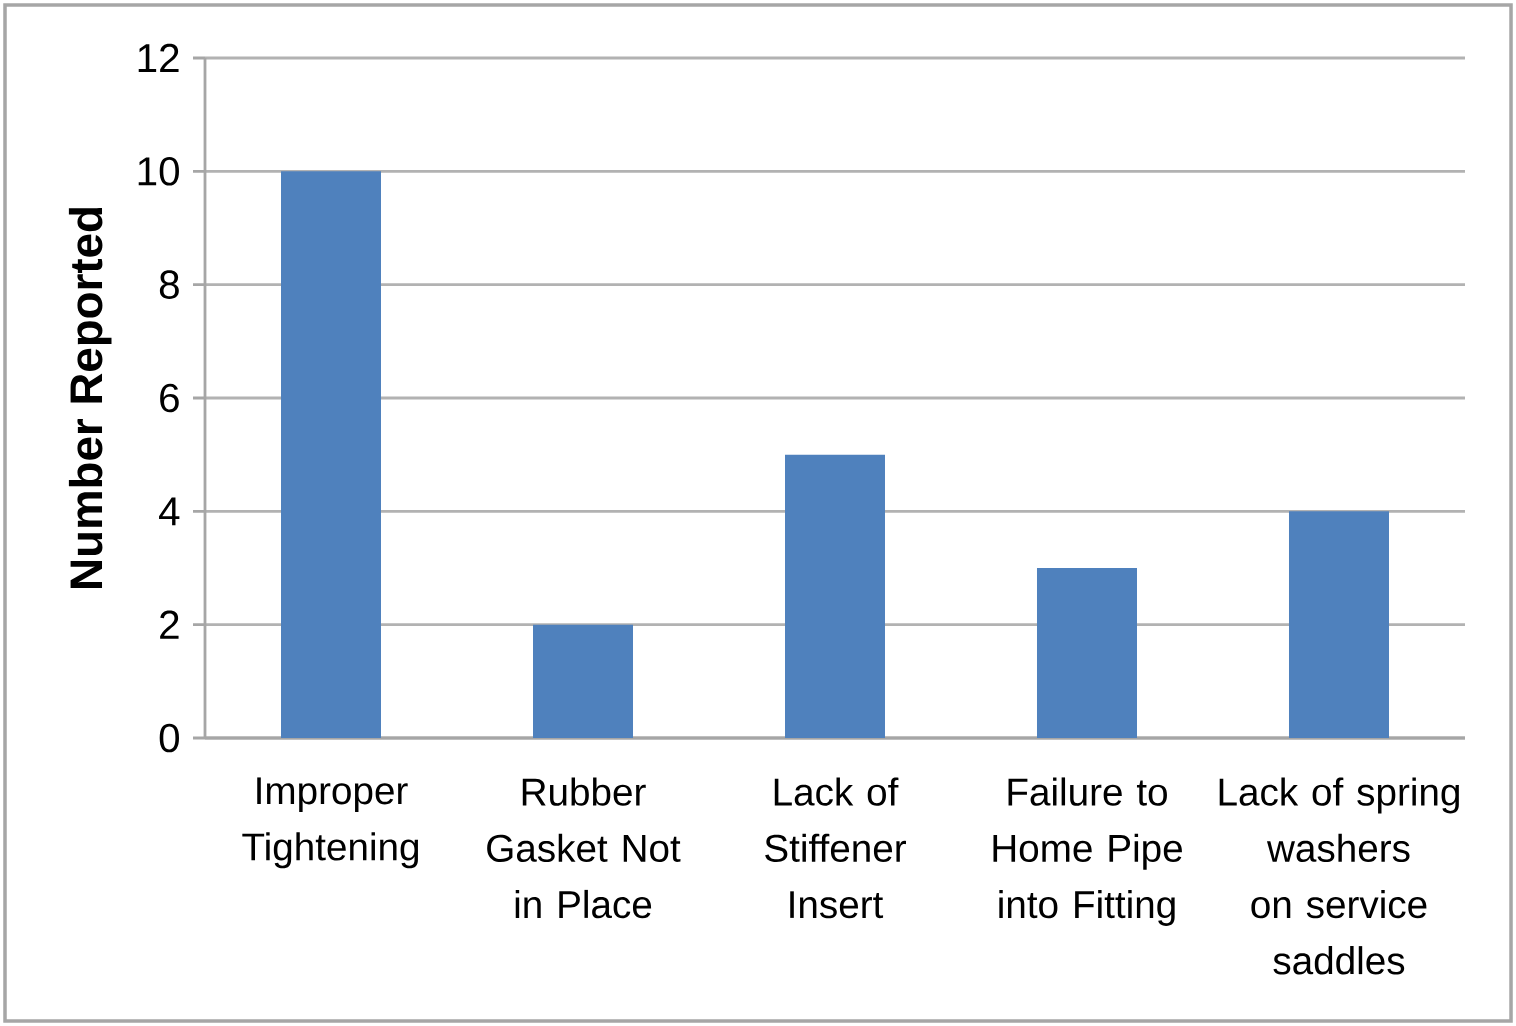  Describe the element at coordinates (169, 398) in the screenshot. I see `y-tick-label: 6` at that location.